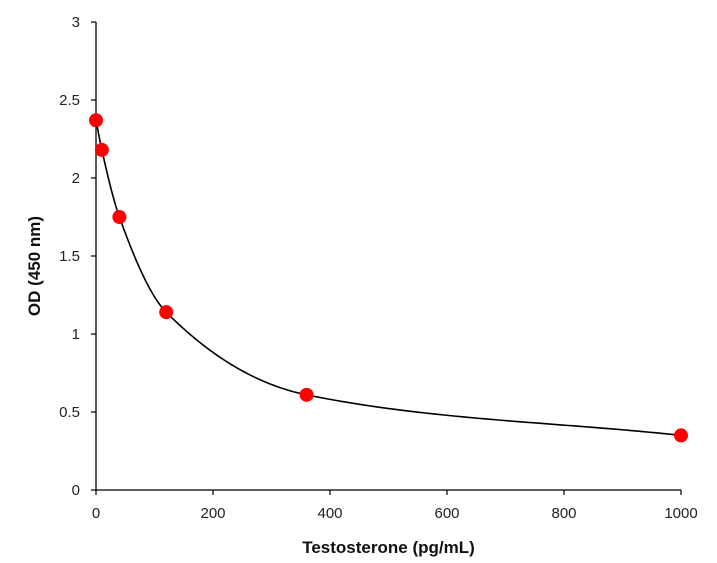 This screenshot has width=717, height=563. I want to click on x-tick-label: 0, so click(96, 513).